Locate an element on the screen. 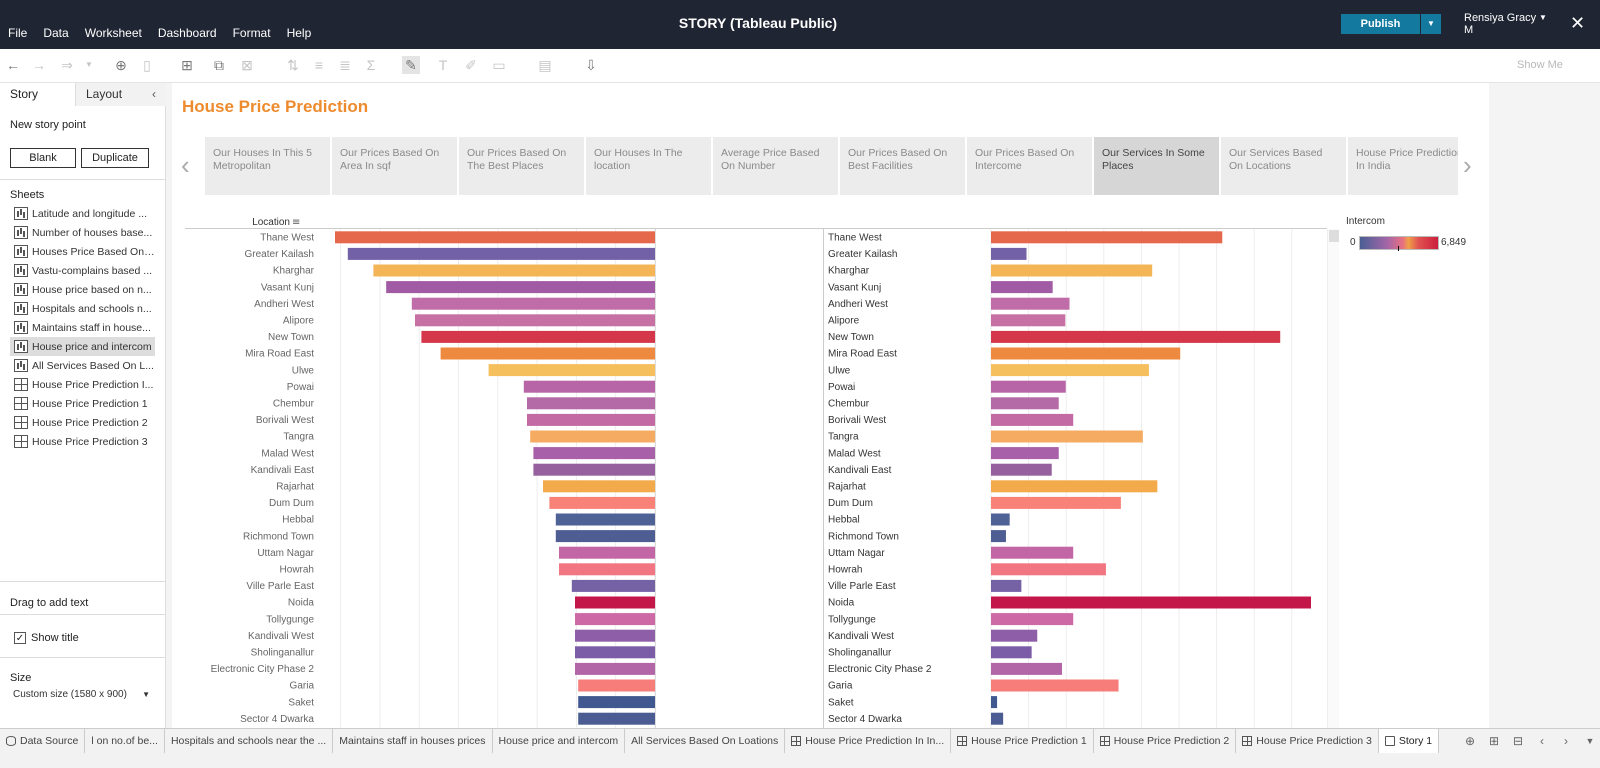  story-point: Our Prices Based On Area In sqf is located at coordinates (394, 166).